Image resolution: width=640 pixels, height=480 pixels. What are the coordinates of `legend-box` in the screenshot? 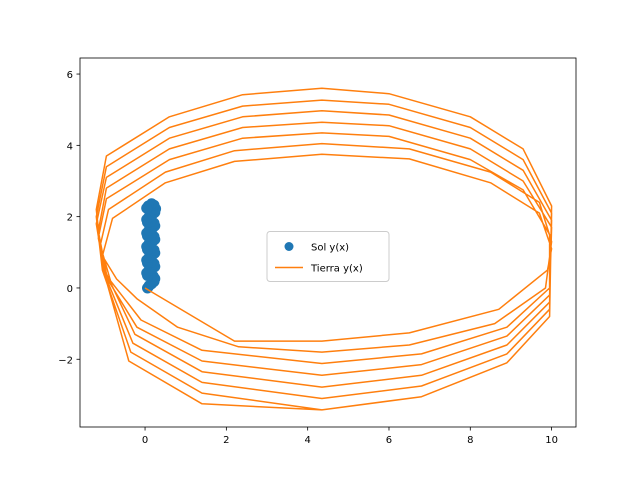 It's located at (328, 256).